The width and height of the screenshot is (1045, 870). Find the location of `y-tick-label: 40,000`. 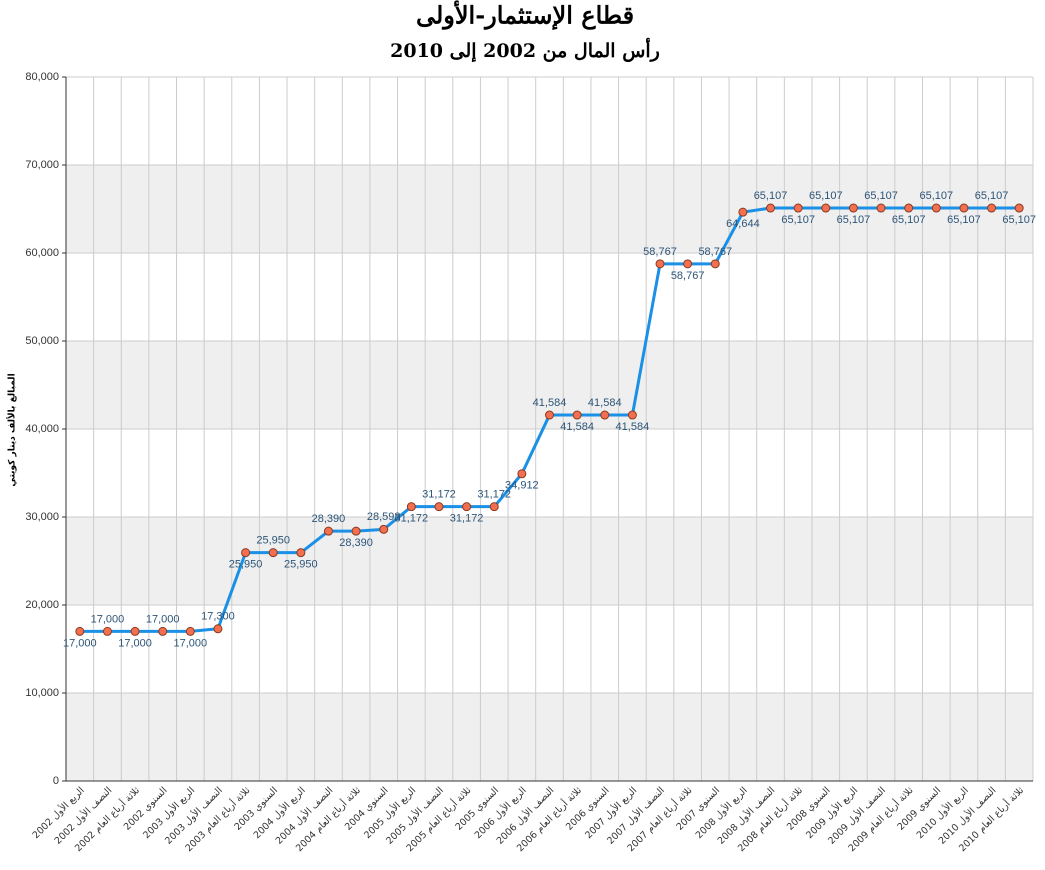

y-tick-label: 40,000 is located at coordinates (42, 429).